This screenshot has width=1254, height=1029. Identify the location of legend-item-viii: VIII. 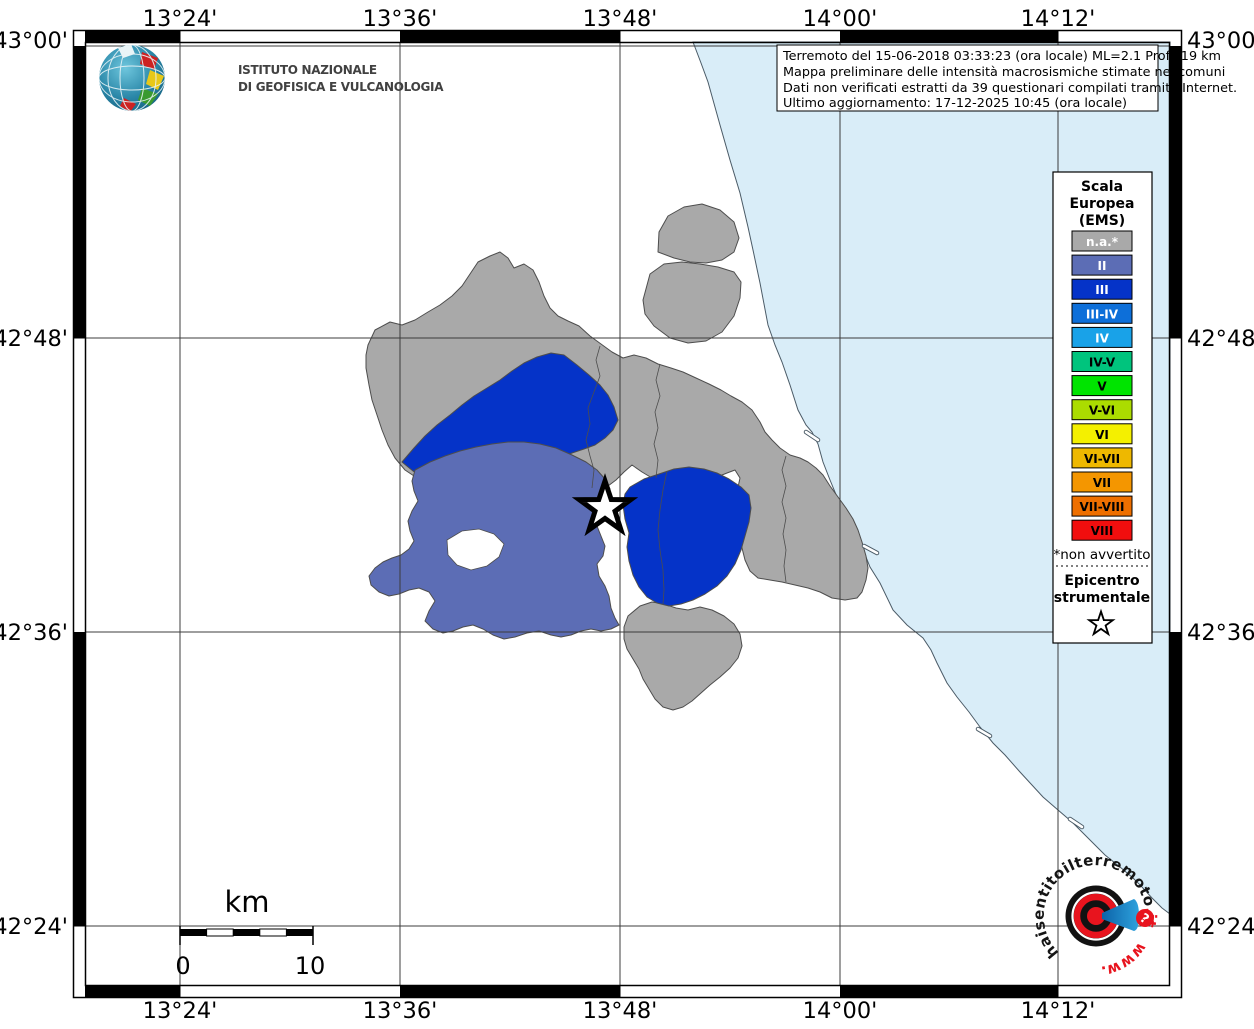
(1102, 530).